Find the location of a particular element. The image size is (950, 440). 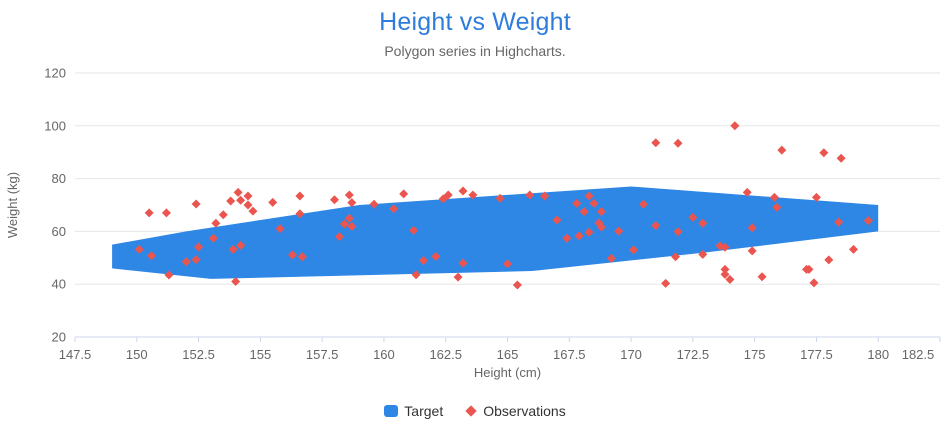

legend-item-target: Target is located at coordinates (413, 411).